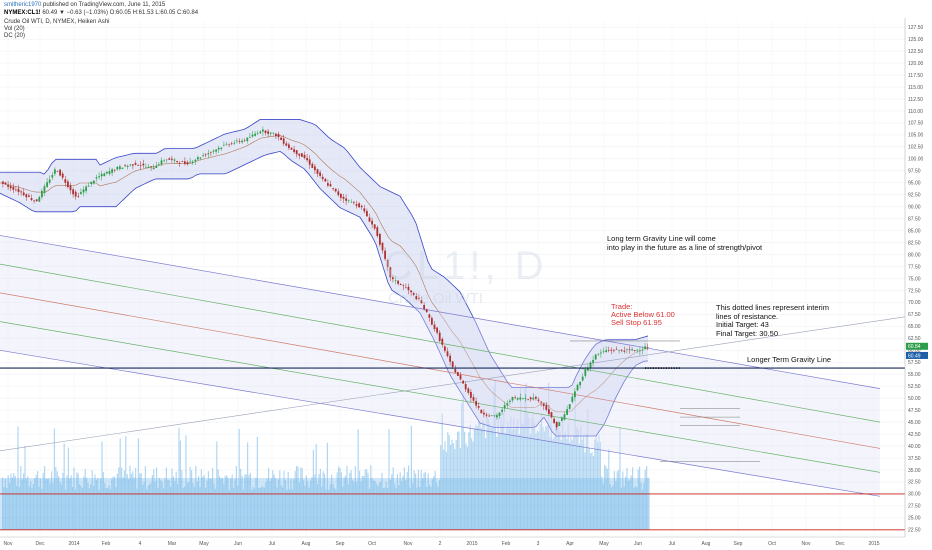 The width and height of the screenshot is (932, 550). I want to click on last-price-label: 60.84, so click(914, 347).